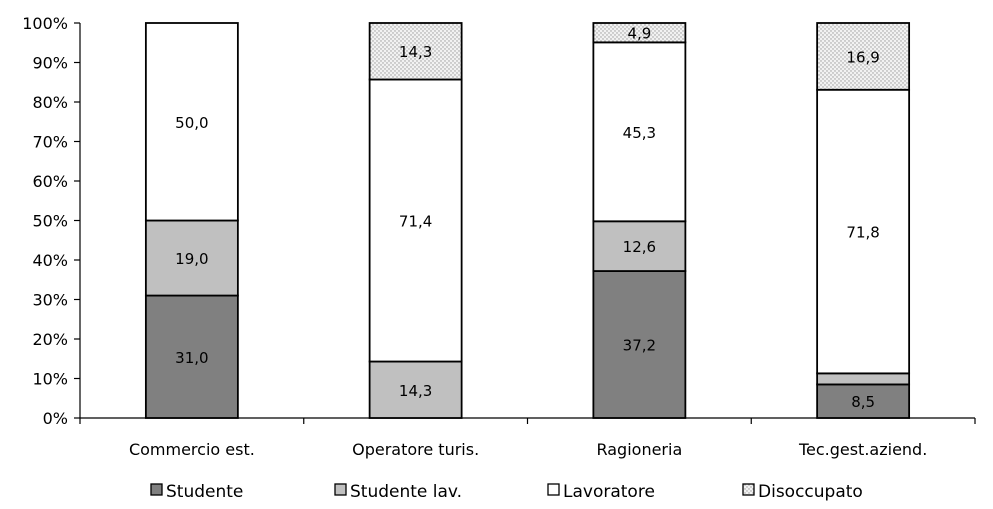 The height and width of the screenshot is (509, 993). What do you see at coordinates (191, 358) in the screenshot?
I see `data-label: 31,0` at bounding box center [191, 358].